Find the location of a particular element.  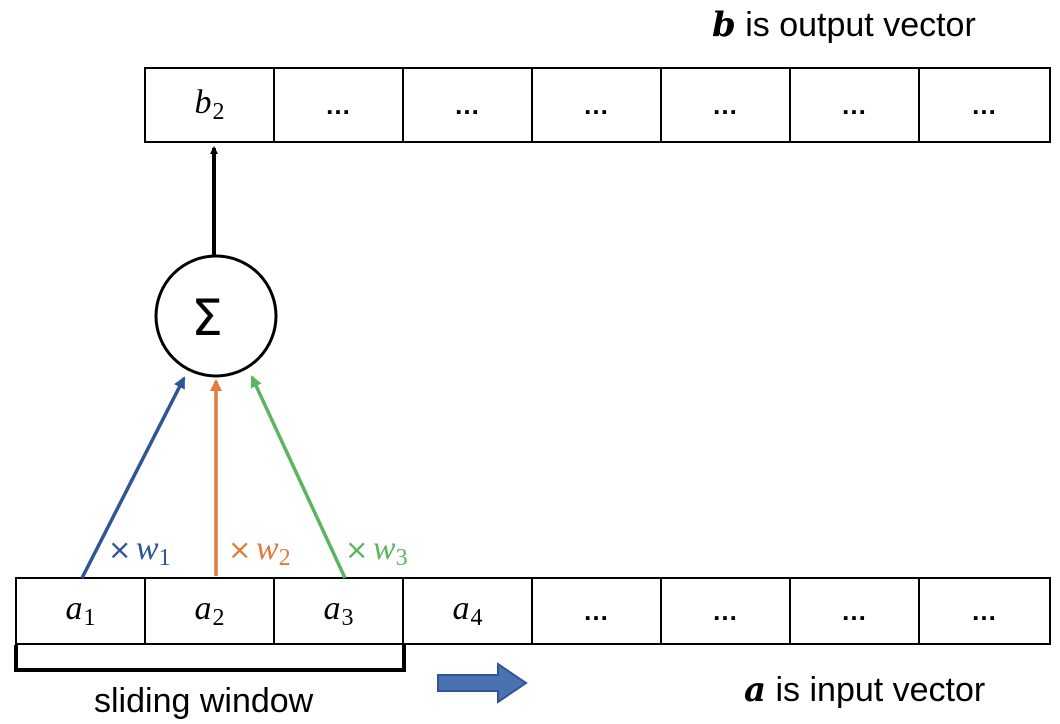

output-caption-text: is output vector is located at coordinates (855, 25).